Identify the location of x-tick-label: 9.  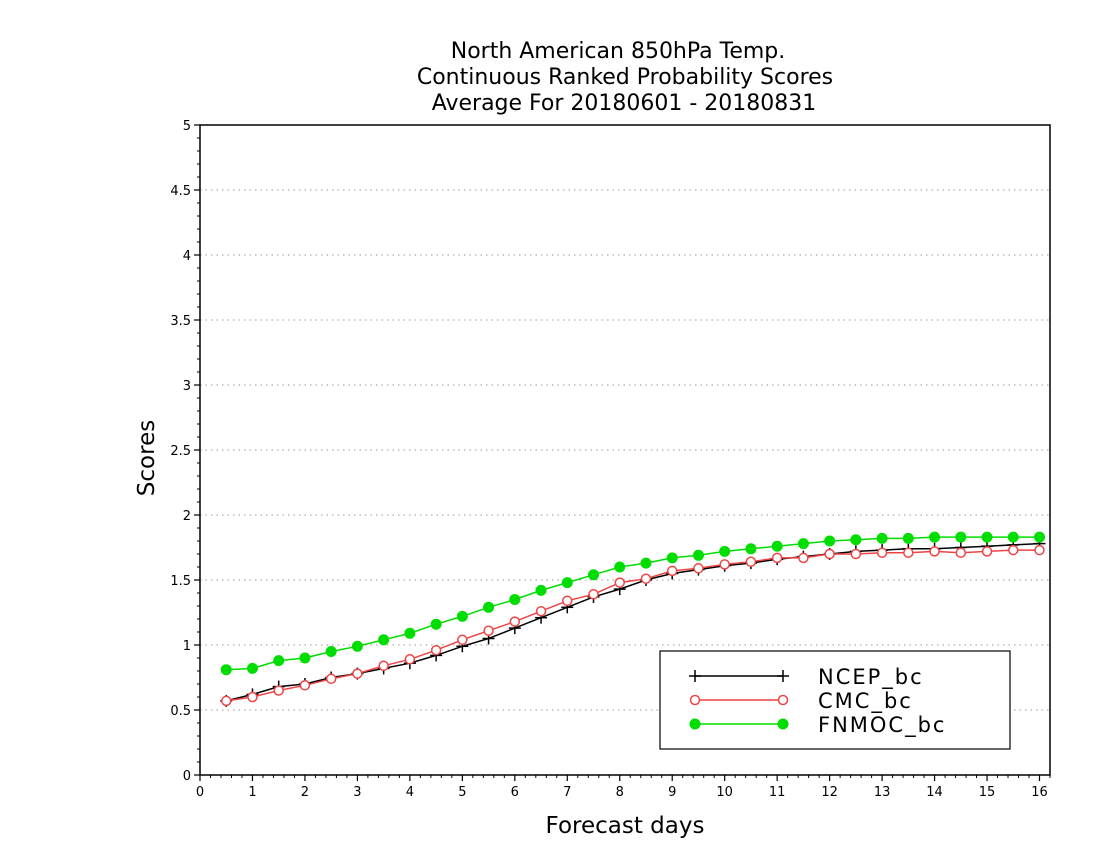
(672, 792).